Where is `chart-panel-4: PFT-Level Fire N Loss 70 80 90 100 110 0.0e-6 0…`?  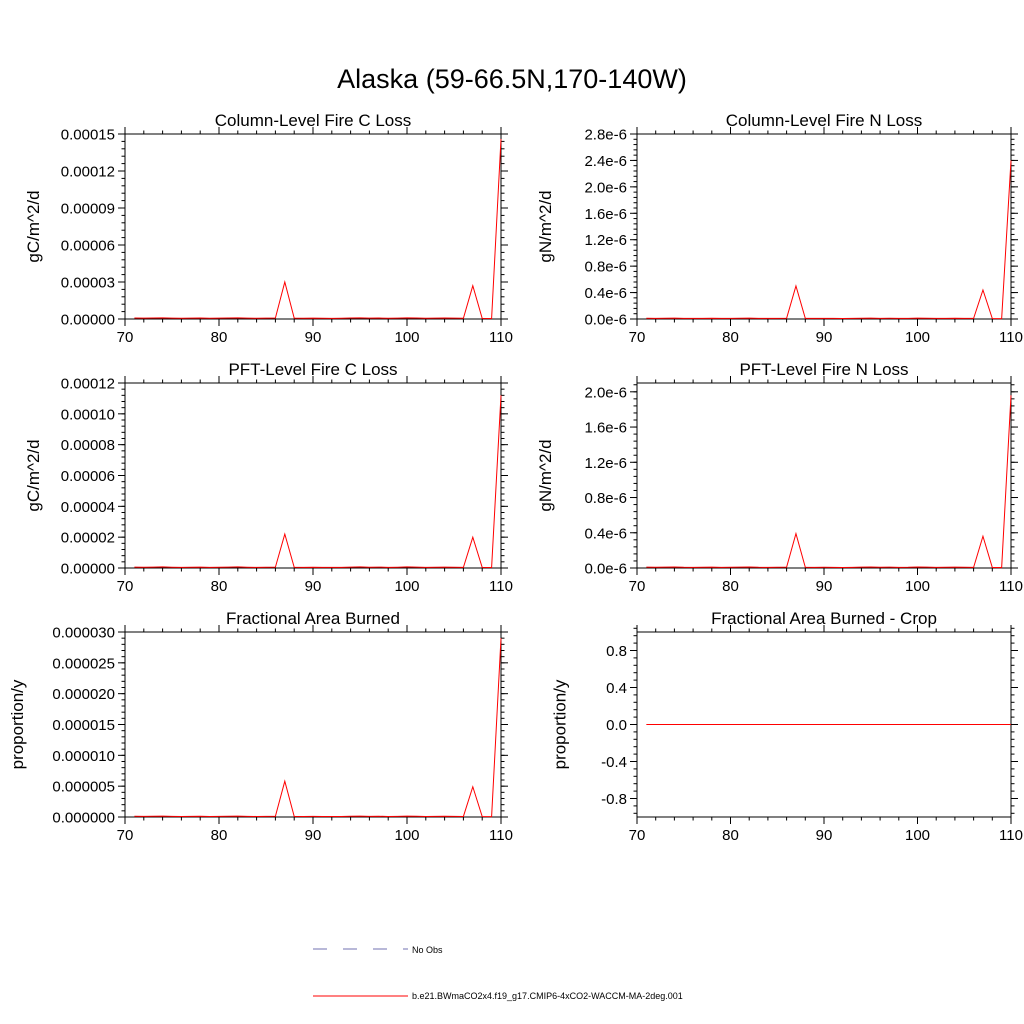
chart-panel-4: PFT-Level Fire N Loss 70 80 90 100 110 0.0e-6 0… is located at coordinates (779, 477).